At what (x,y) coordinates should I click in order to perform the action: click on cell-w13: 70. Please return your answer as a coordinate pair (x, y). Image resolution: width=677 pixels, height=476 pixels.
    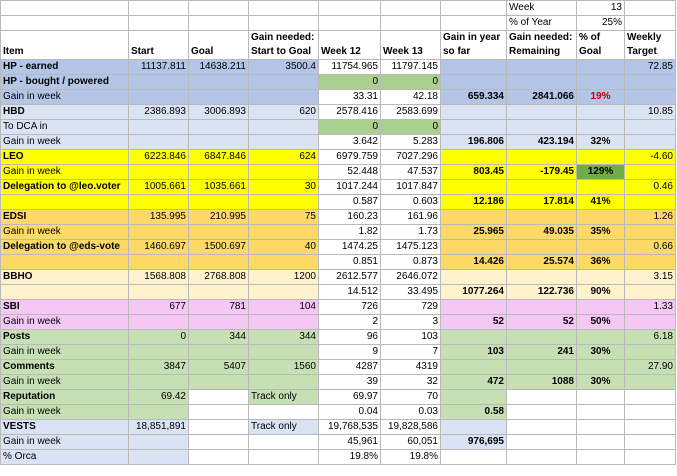
    Looking at the image, I should click on (410, 397).